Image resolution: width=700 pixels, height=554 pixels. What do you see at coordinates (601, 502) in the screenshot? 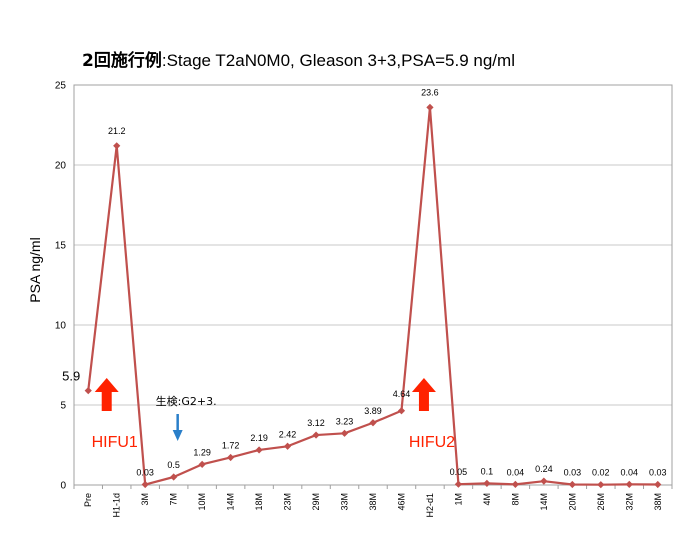
I see `x-tick-label: 26M` at bounding box center [601, 502].